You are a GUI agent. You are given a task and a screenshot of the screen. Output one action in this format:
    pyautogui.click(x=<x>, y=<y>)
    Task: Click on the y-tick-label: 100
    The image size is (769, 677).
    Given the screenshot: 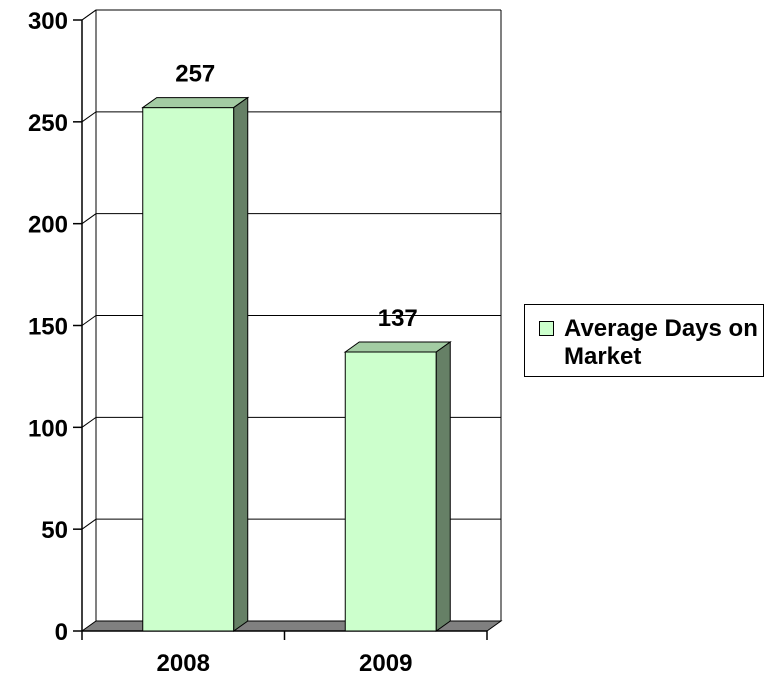 What is the action you would take?
    pyautogui.click(x=48, y=428)
    